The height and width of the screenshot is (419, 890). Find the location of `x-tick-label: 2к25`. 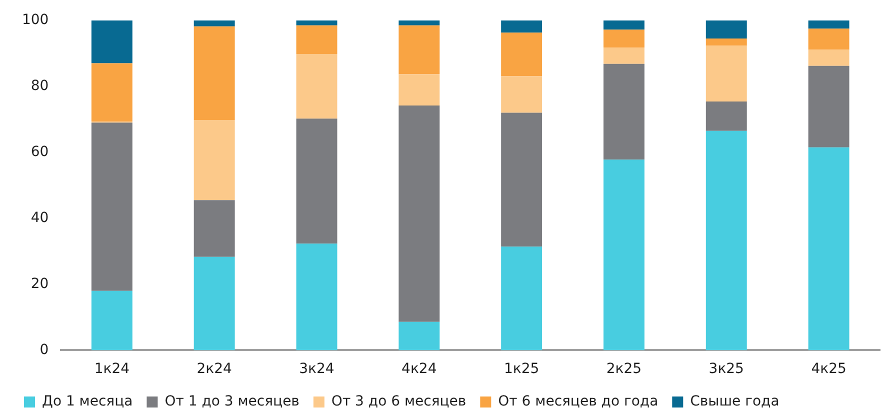

x-tick-label: 2к25 is located at coordinates (624, 369).